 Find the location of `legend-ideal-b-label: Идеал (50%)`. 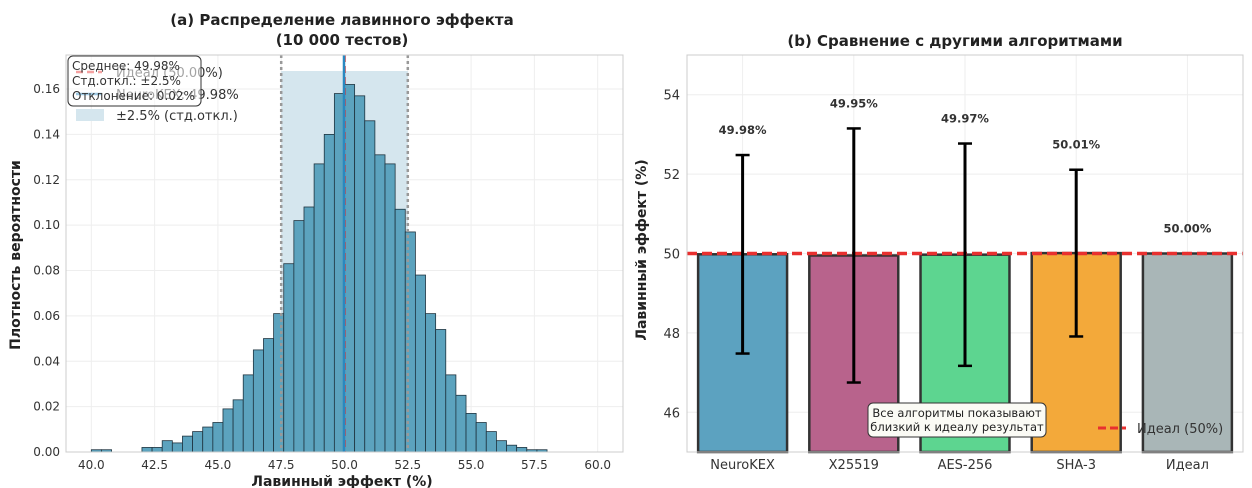

legend-ideal-b-label: Идеал (50%) is located at coordinates (1180, 429).